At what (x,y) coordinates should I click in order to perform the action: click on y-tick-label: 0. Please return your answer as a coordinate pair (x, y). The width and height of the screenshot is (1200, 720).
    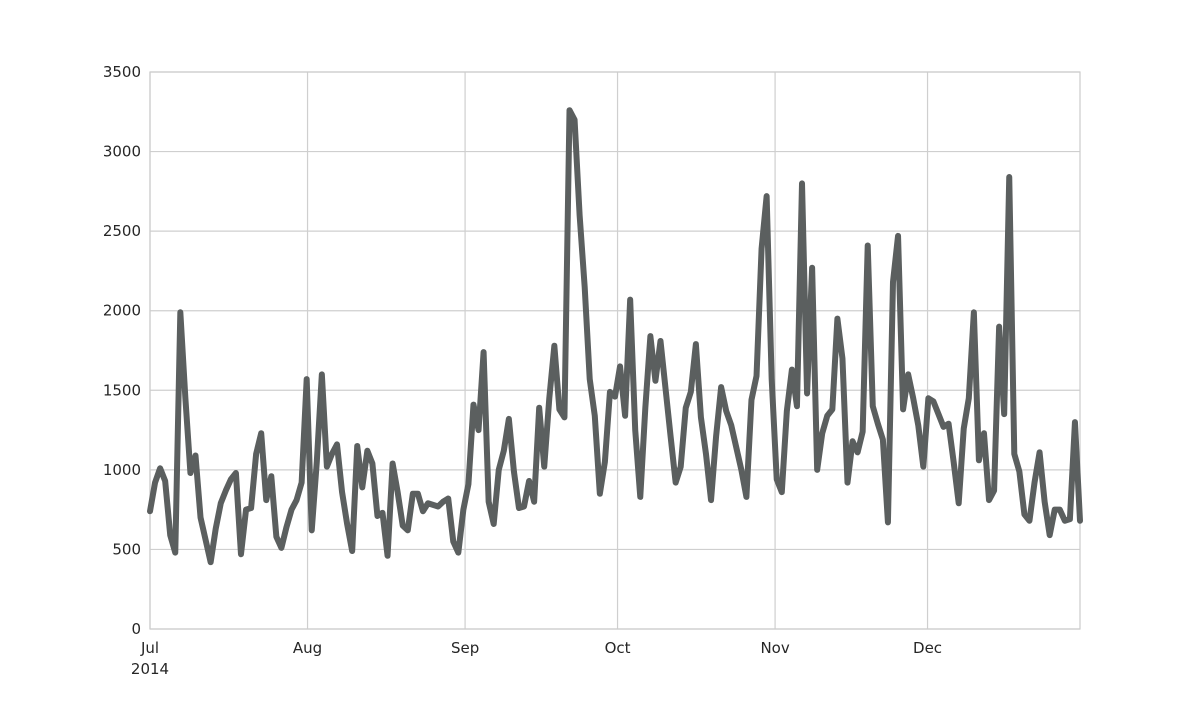
    Looking at the image, I should click on (136, 629).